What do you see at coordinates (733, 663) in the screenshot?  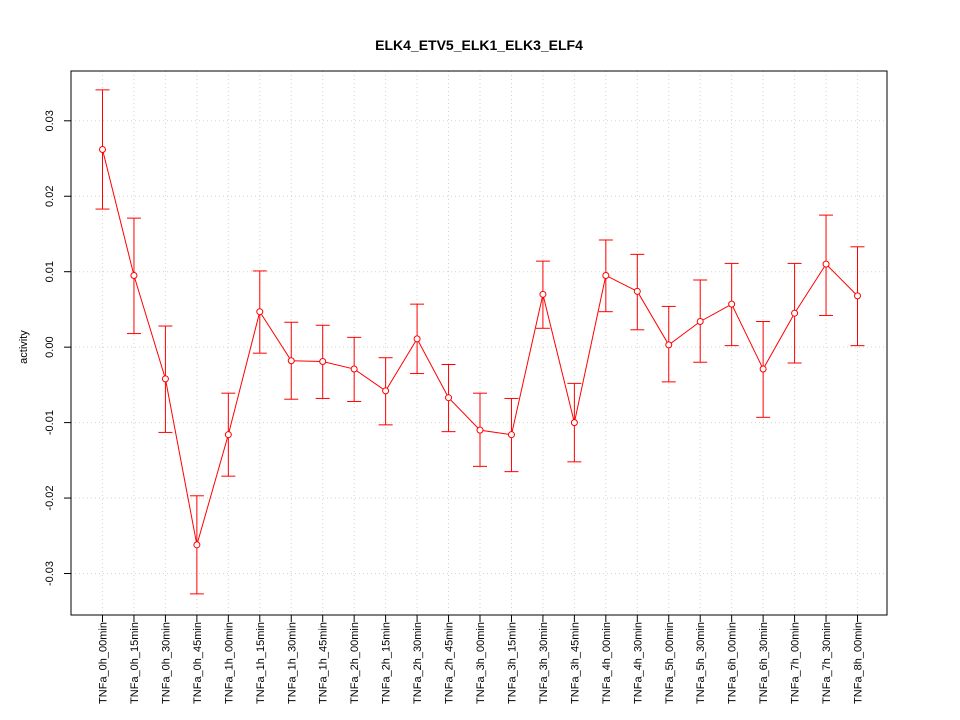 I see `x-tick-label: TNFa_6h_00min` at bounding box center [733, 663].